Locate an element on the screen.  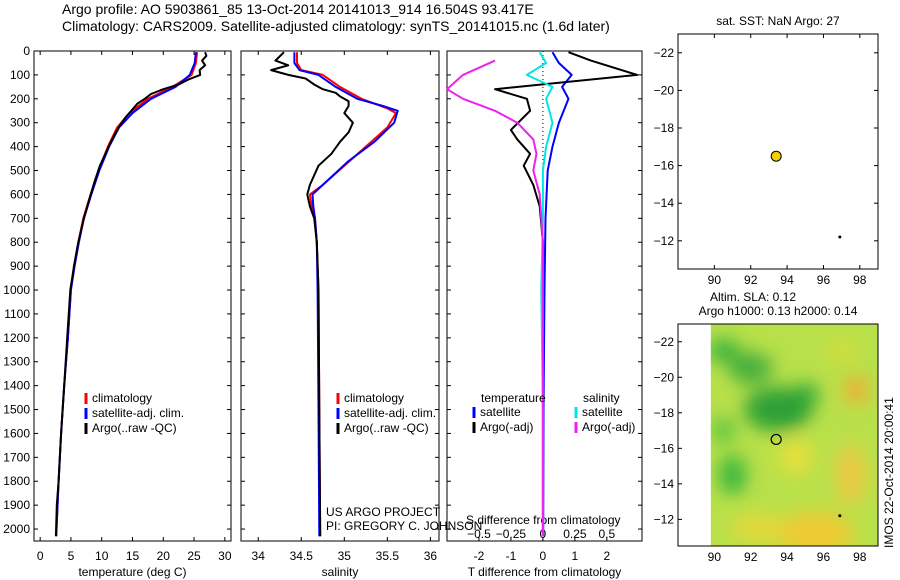
depth-tick-label: 1000 is located at coordinates (16, 290).